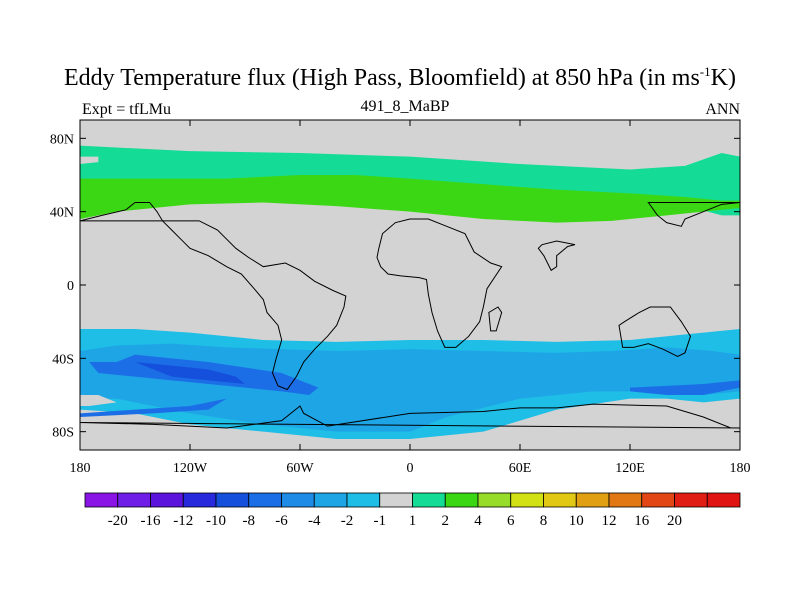 The image size is (800, 600). I want to click on coastline-eurasia, so click(693, 214).